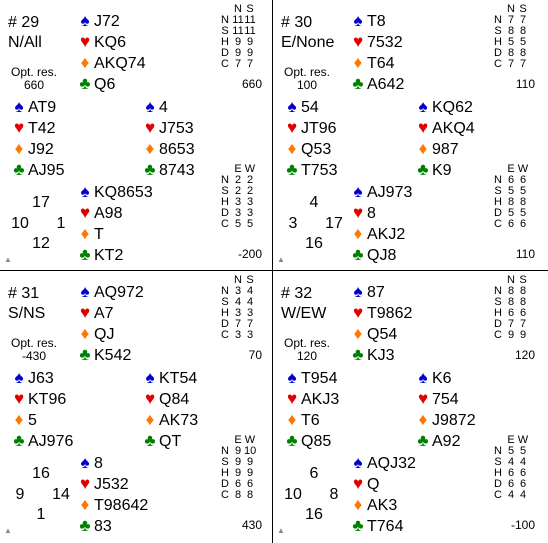 The height and width of the screenshot is (543, 548). I want to click on cards: T954, so click(319, 378).